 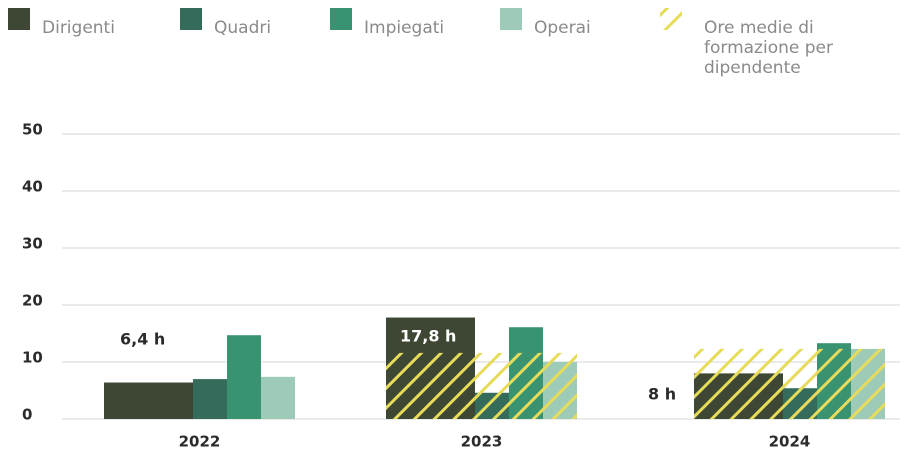 I want to click on x-tick-label: 2024, so click(x=790, y=442).